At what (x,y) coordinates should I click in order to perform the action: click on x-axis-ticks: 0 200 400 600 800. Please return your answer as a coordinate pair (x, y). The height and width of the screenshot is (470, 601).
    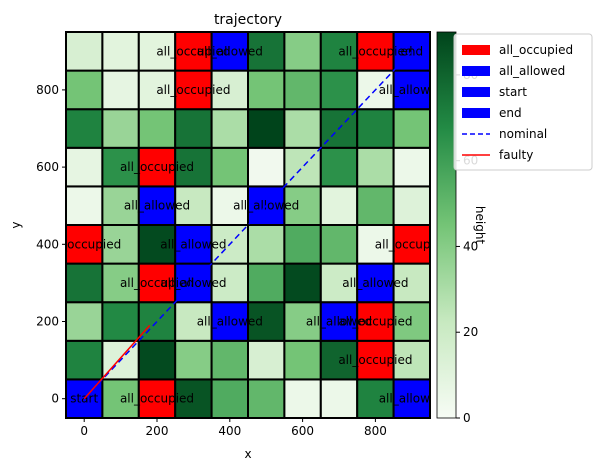
    Looking at the image, I should click on (233, 428).